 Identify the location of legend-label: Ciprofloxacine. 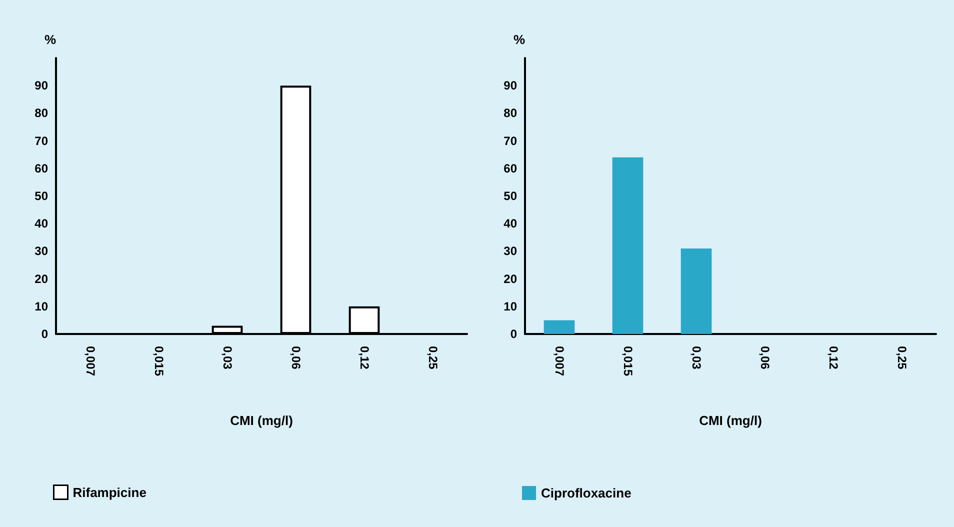
(586, 493).